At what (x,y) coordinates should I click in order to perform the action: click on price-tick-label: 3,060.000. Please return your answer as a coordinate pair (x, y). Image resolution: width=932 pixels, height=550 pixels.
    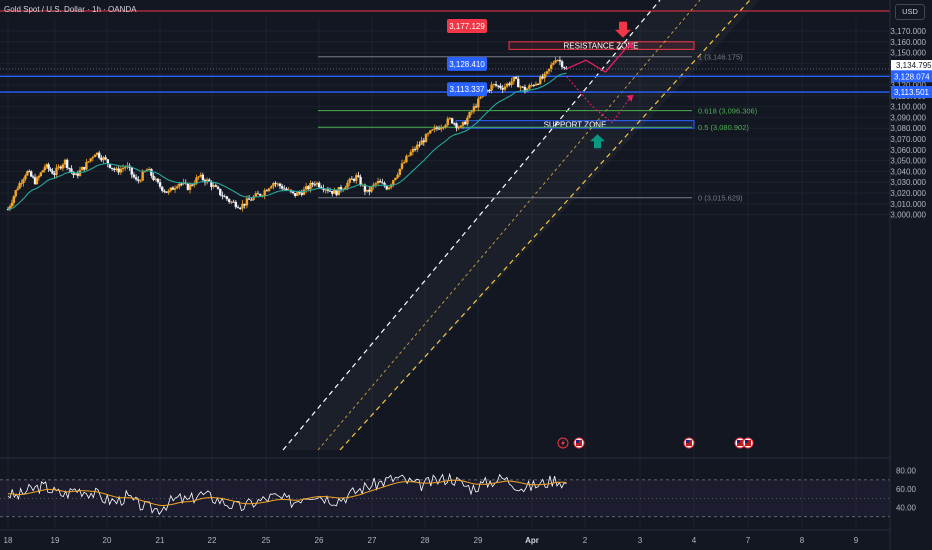
    Looking at the image, I should click on (908, 150).